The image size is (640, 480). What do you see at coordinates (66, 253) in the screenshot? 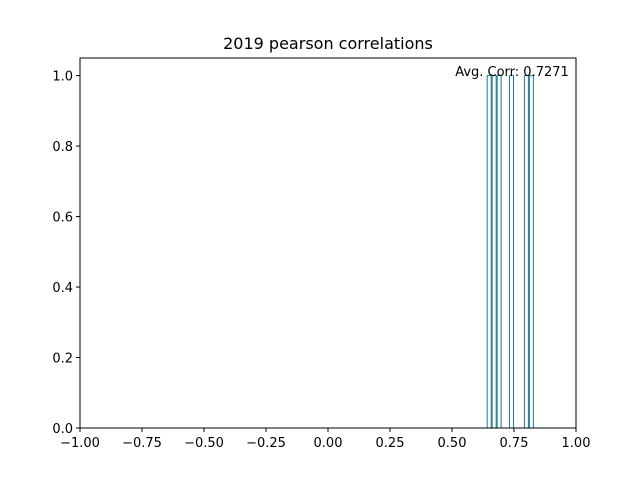
I see `y-axis-ticks: 0.0 0.2 0.4 0.6 0.8 1.0` at bounding box center [66, 253].